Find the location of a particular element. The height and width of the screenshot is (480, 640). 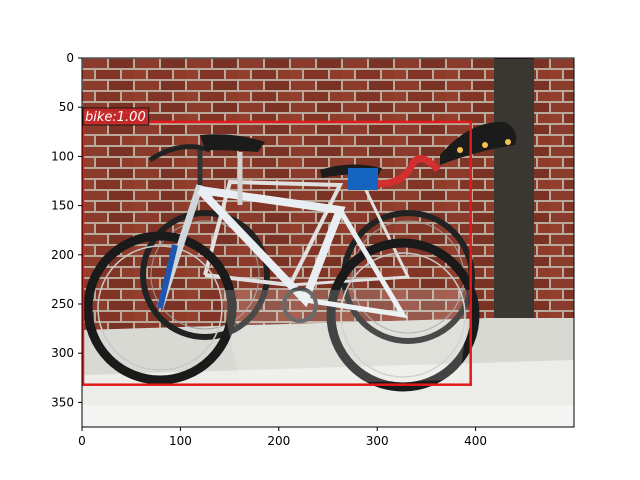

brick-column is located at coordinates (554, 193).